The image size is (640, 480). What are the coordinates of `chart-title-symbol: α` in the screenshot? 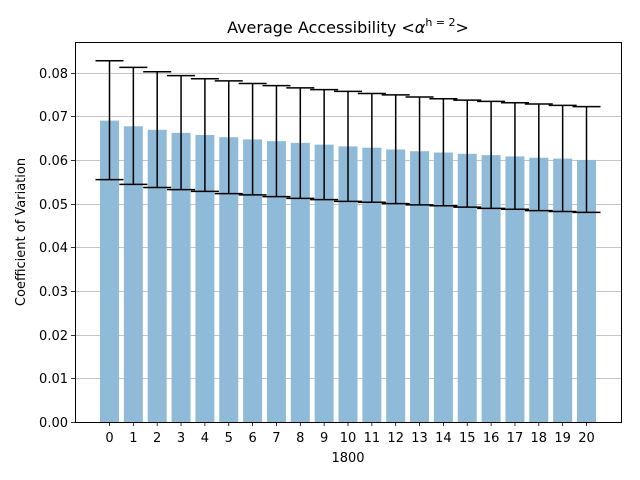 It's located at (420, 27).